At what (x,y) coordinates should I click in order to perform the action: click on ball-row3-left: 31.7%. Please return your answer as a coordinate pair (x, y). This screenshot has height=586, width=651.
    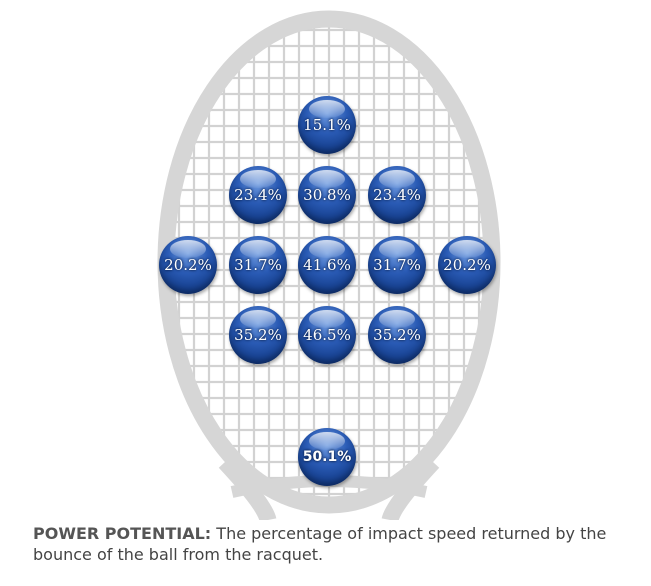
    Looking at the image, I should click on (258, 265).